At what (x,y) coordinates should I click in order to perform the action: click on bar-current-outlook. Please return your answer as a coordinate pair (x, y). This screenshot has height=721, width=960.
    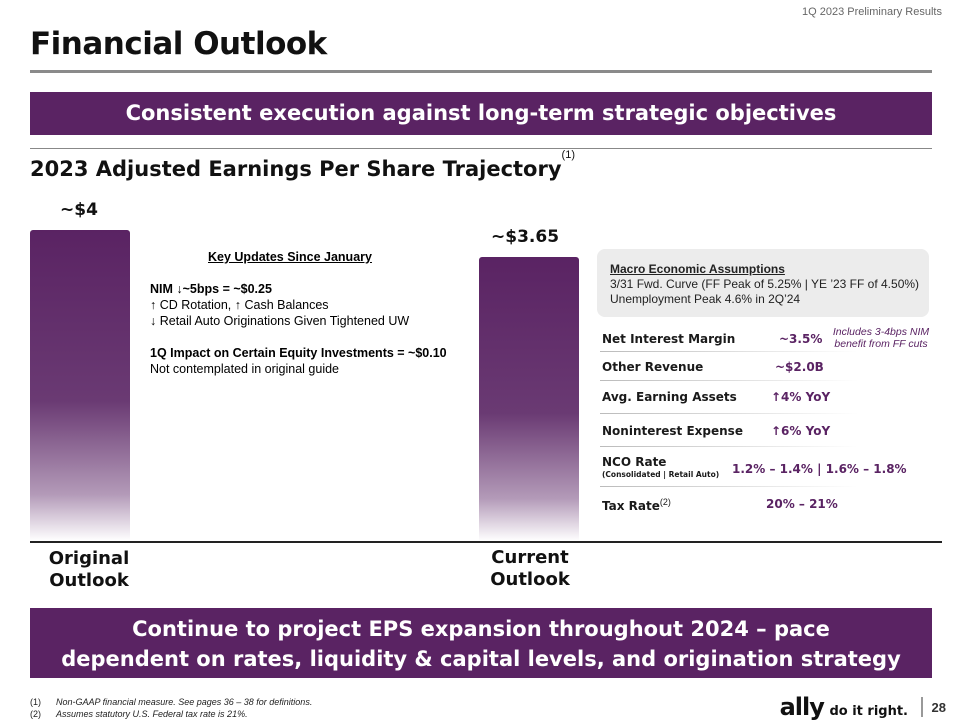
    Looking at the image, I should click on (529, 399).